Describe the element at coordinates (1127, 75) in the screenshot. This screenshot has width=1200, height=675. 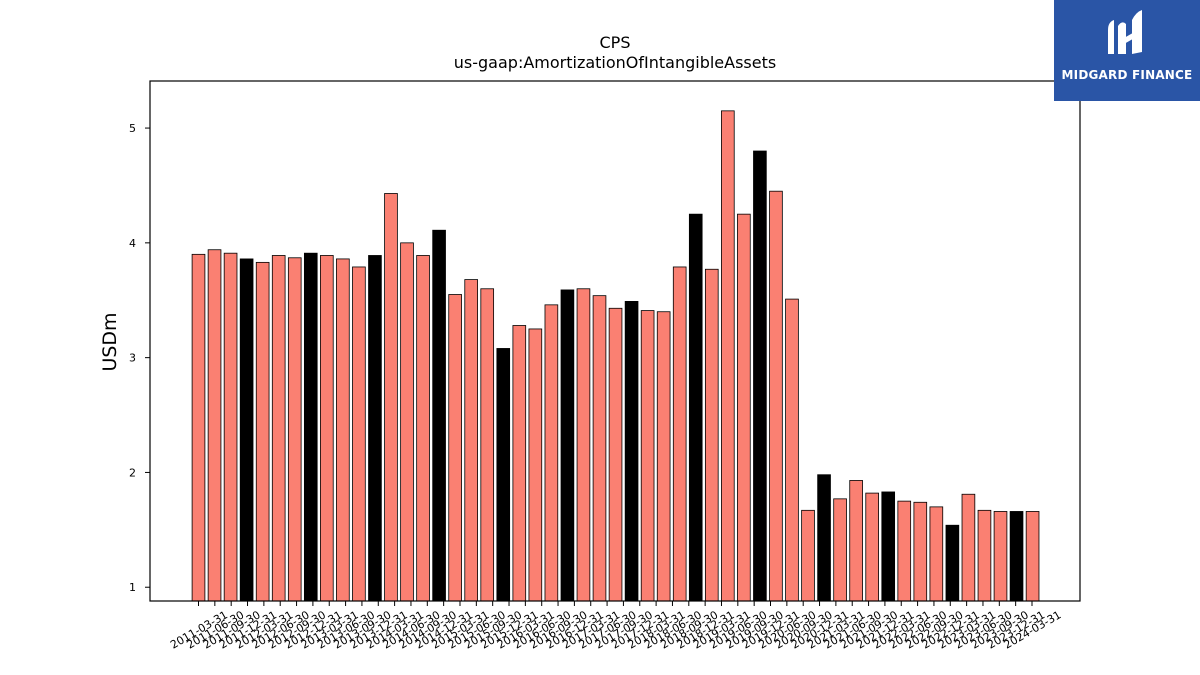
I see `brand-name: MIDGARD FINANCE` at that location.